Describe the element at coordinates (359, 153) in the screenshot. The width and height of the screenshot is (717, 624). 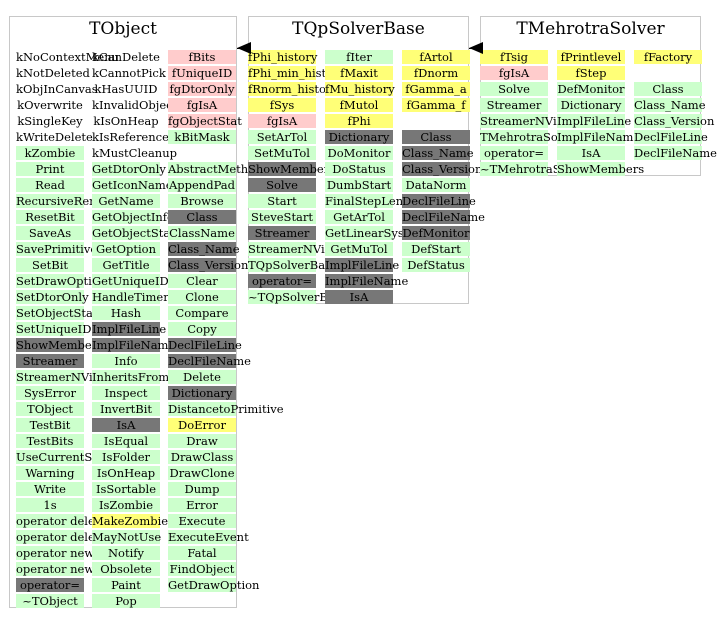
I see `member-tqpsolverbase-1-6: DoMonitor` at that location.